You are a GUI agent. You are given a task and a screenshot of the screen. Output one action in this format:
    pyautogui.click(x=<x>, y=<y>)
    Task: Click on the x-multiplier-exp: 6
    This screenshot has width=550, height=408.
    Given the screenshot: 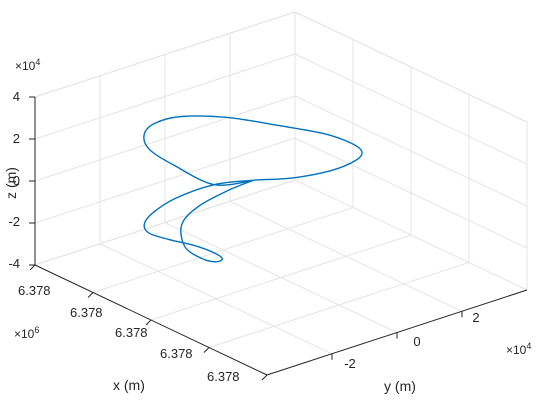 What is the action you would take?
    pyautogui.click(x=36, y=330)
    